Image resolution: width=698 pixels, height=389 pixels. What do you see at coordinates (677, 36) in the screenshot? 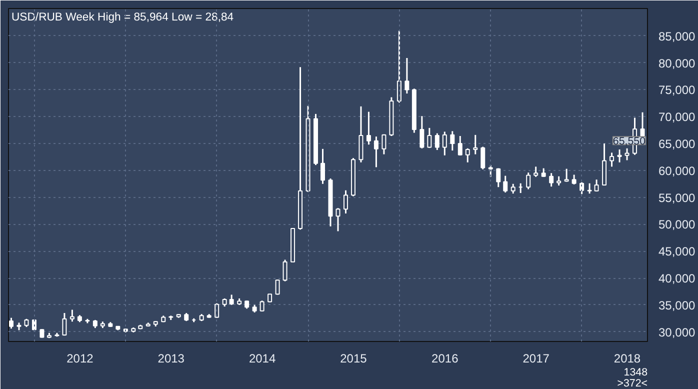
I see `y-tick-label: 85,000` at bounding box center [677, 36].